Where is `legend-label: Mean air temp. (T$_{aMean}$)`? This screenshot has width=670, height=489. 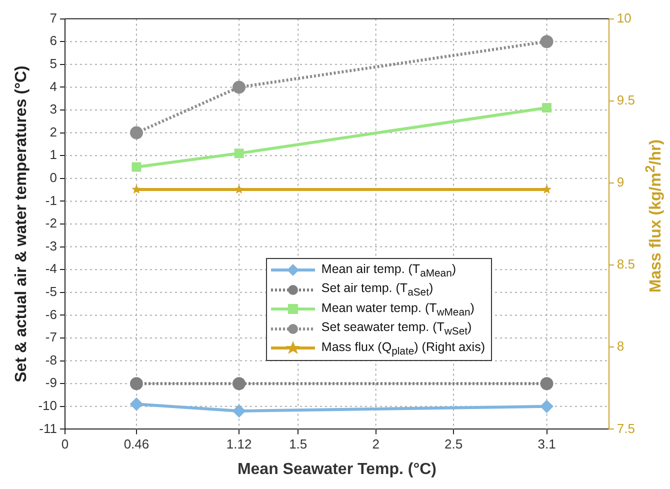 legend-label: Mean air temp. (T$_{aMean}$) is located at coordinates (388, 270).